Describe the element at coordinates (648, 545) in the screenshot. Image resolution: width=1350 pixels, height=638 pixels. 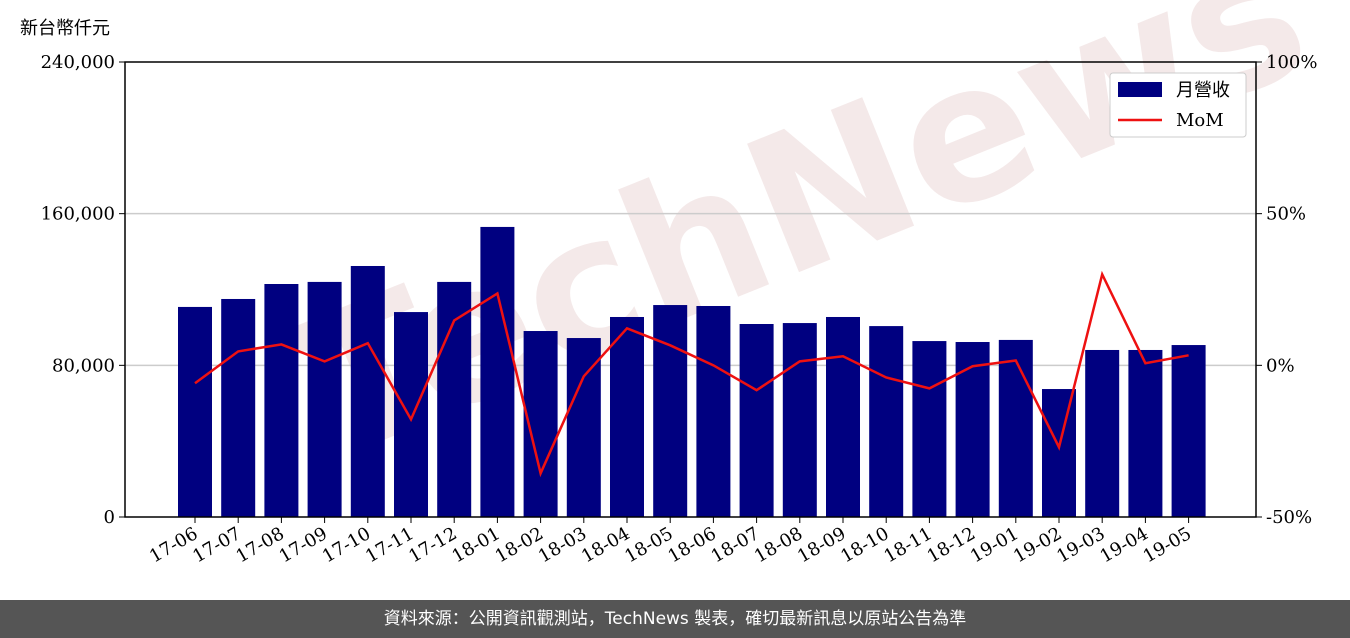
I see `x-tick-label: 18-05` at that location.